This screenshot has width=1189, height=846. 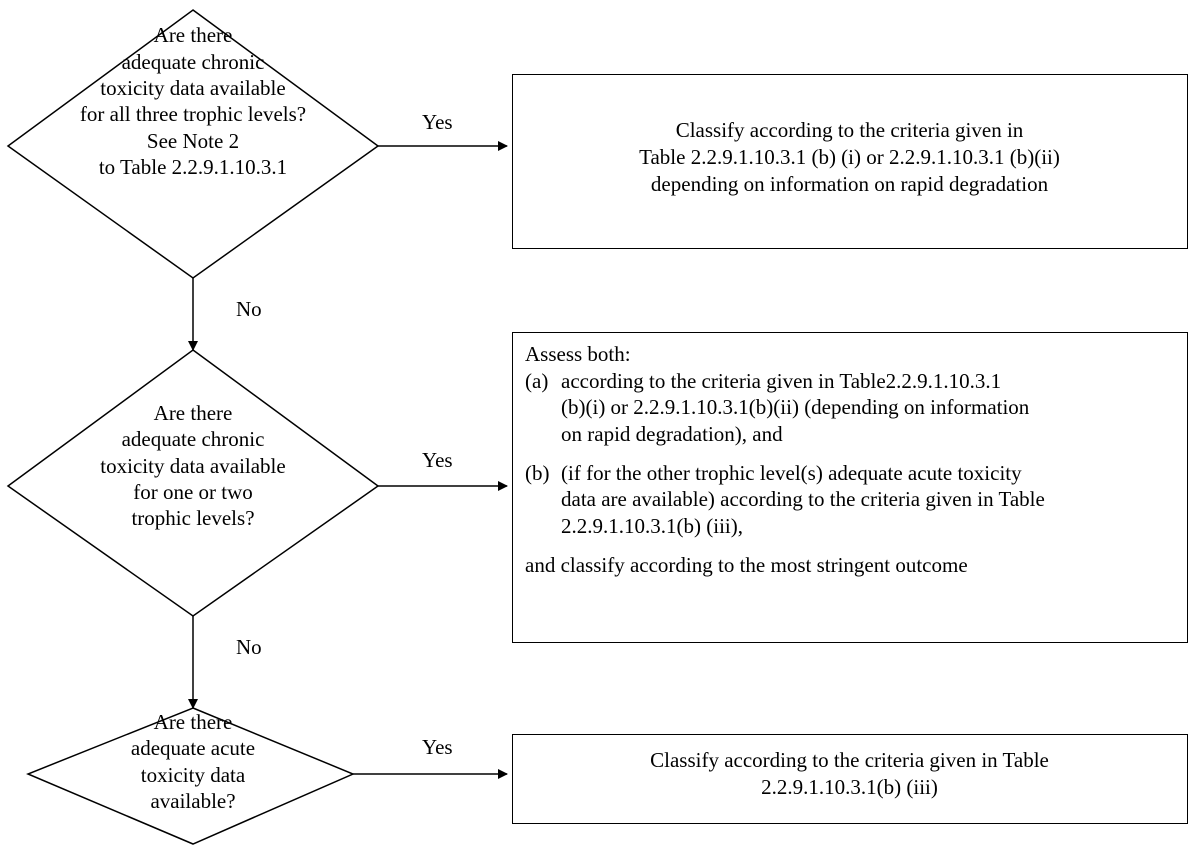 What do you see at coordinates (672, 434) in the screenshot?
I see `item-a-line: on rapid degradation), and` at bounding box center [672, 434].